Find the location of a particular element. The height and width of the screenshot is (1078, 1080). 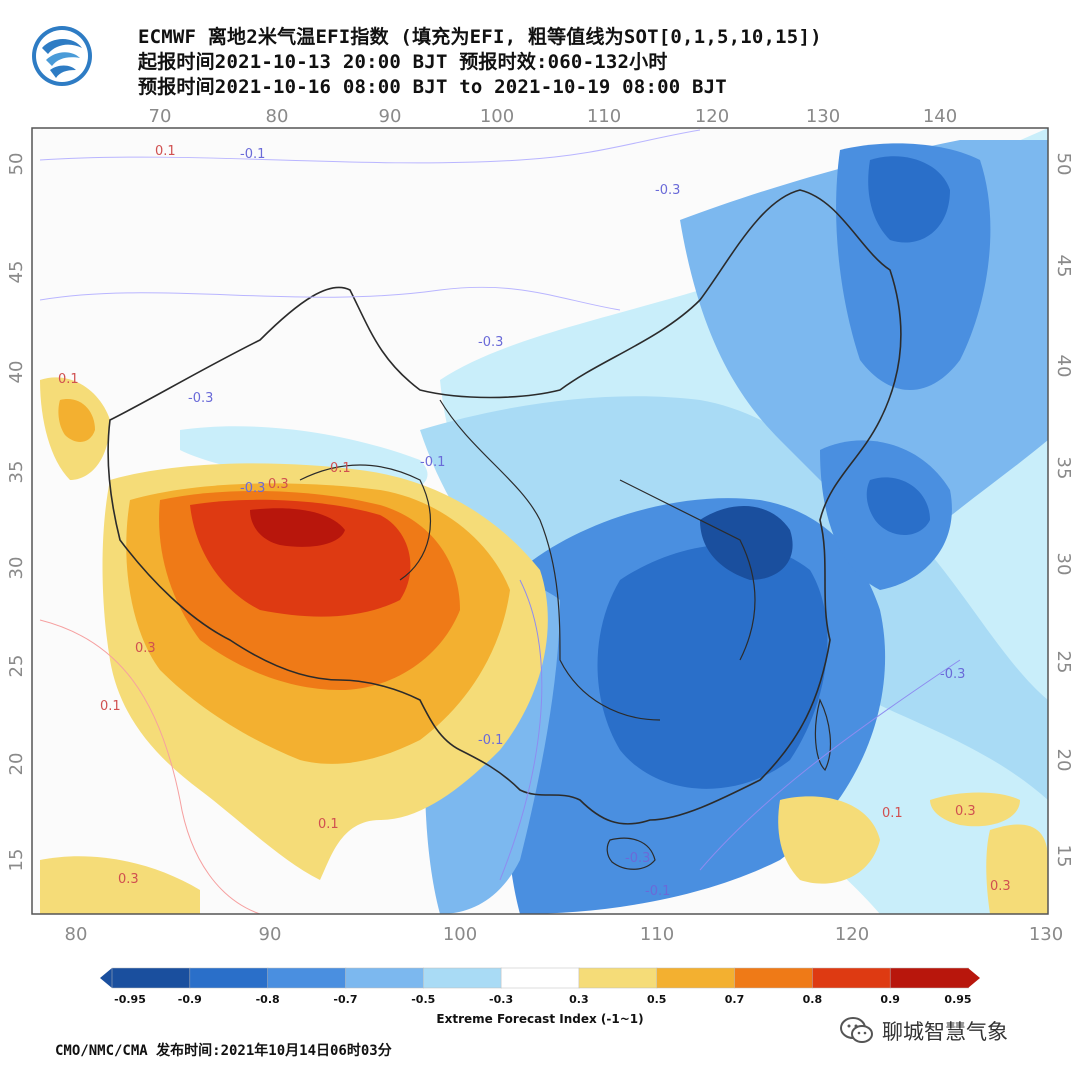

bottom-lon-tick: 110 is located at coordinates (657, 934).